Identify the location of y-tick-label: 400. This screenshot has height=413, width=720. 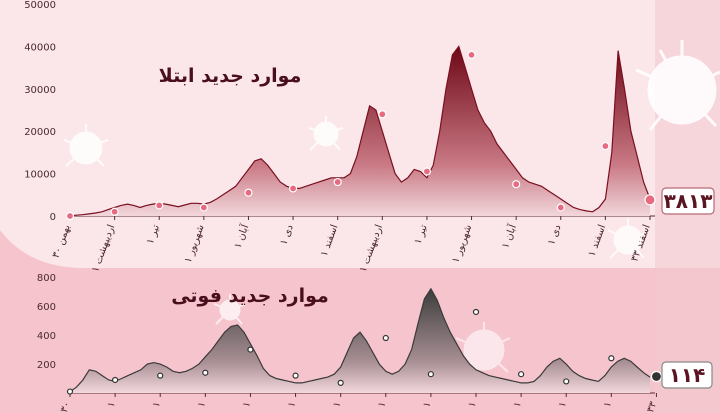
(46, 336).